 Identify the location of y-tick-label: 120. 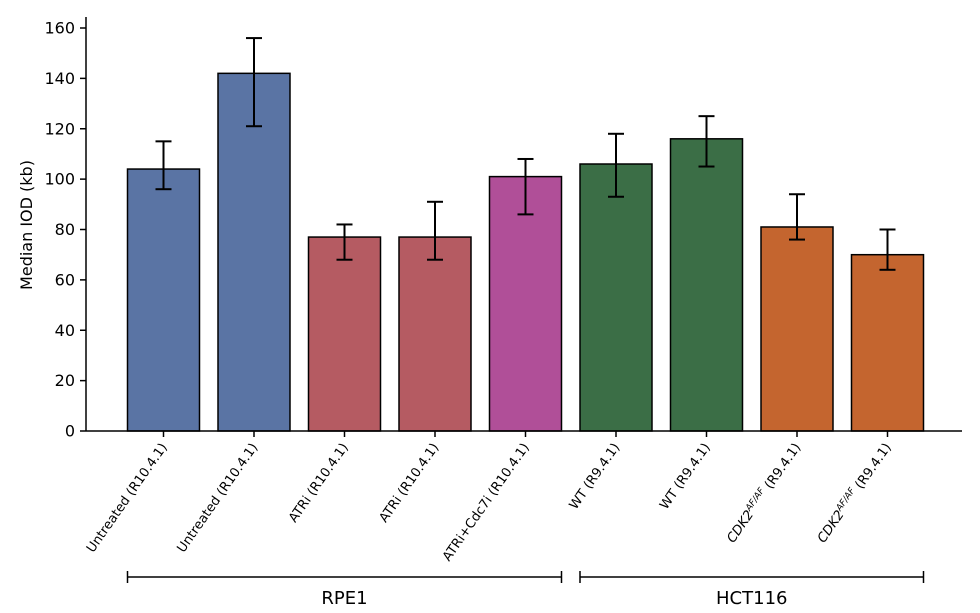
(59, 128).